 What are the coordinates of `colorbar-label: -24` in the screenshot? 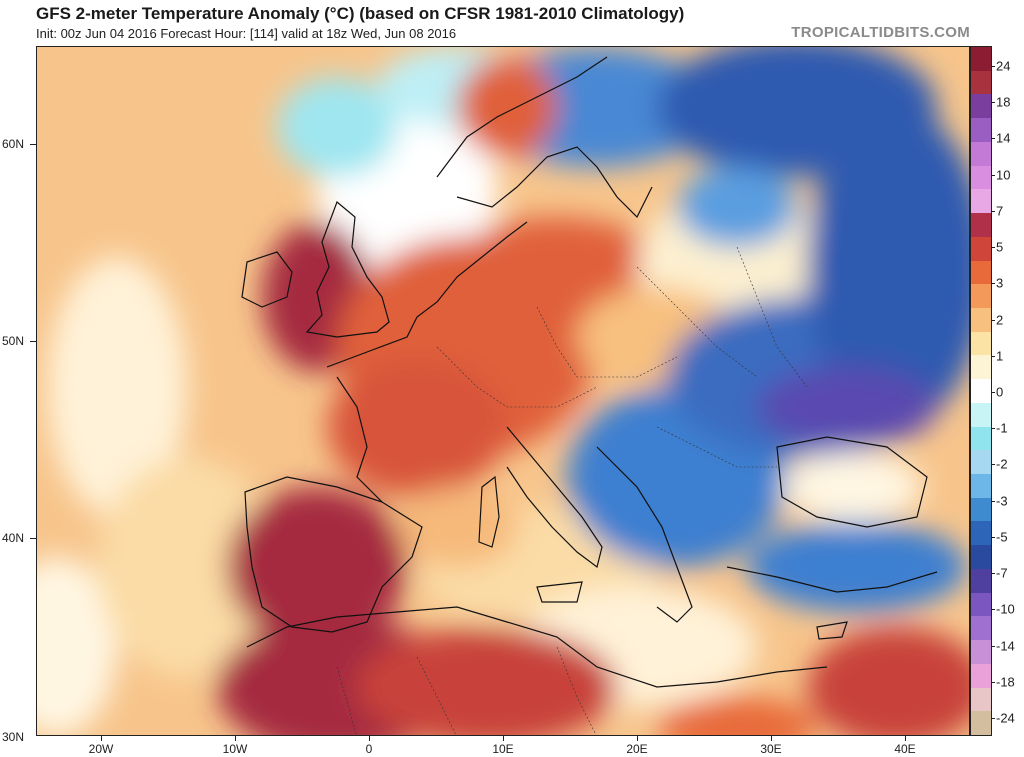 It's located at (1005, 718).